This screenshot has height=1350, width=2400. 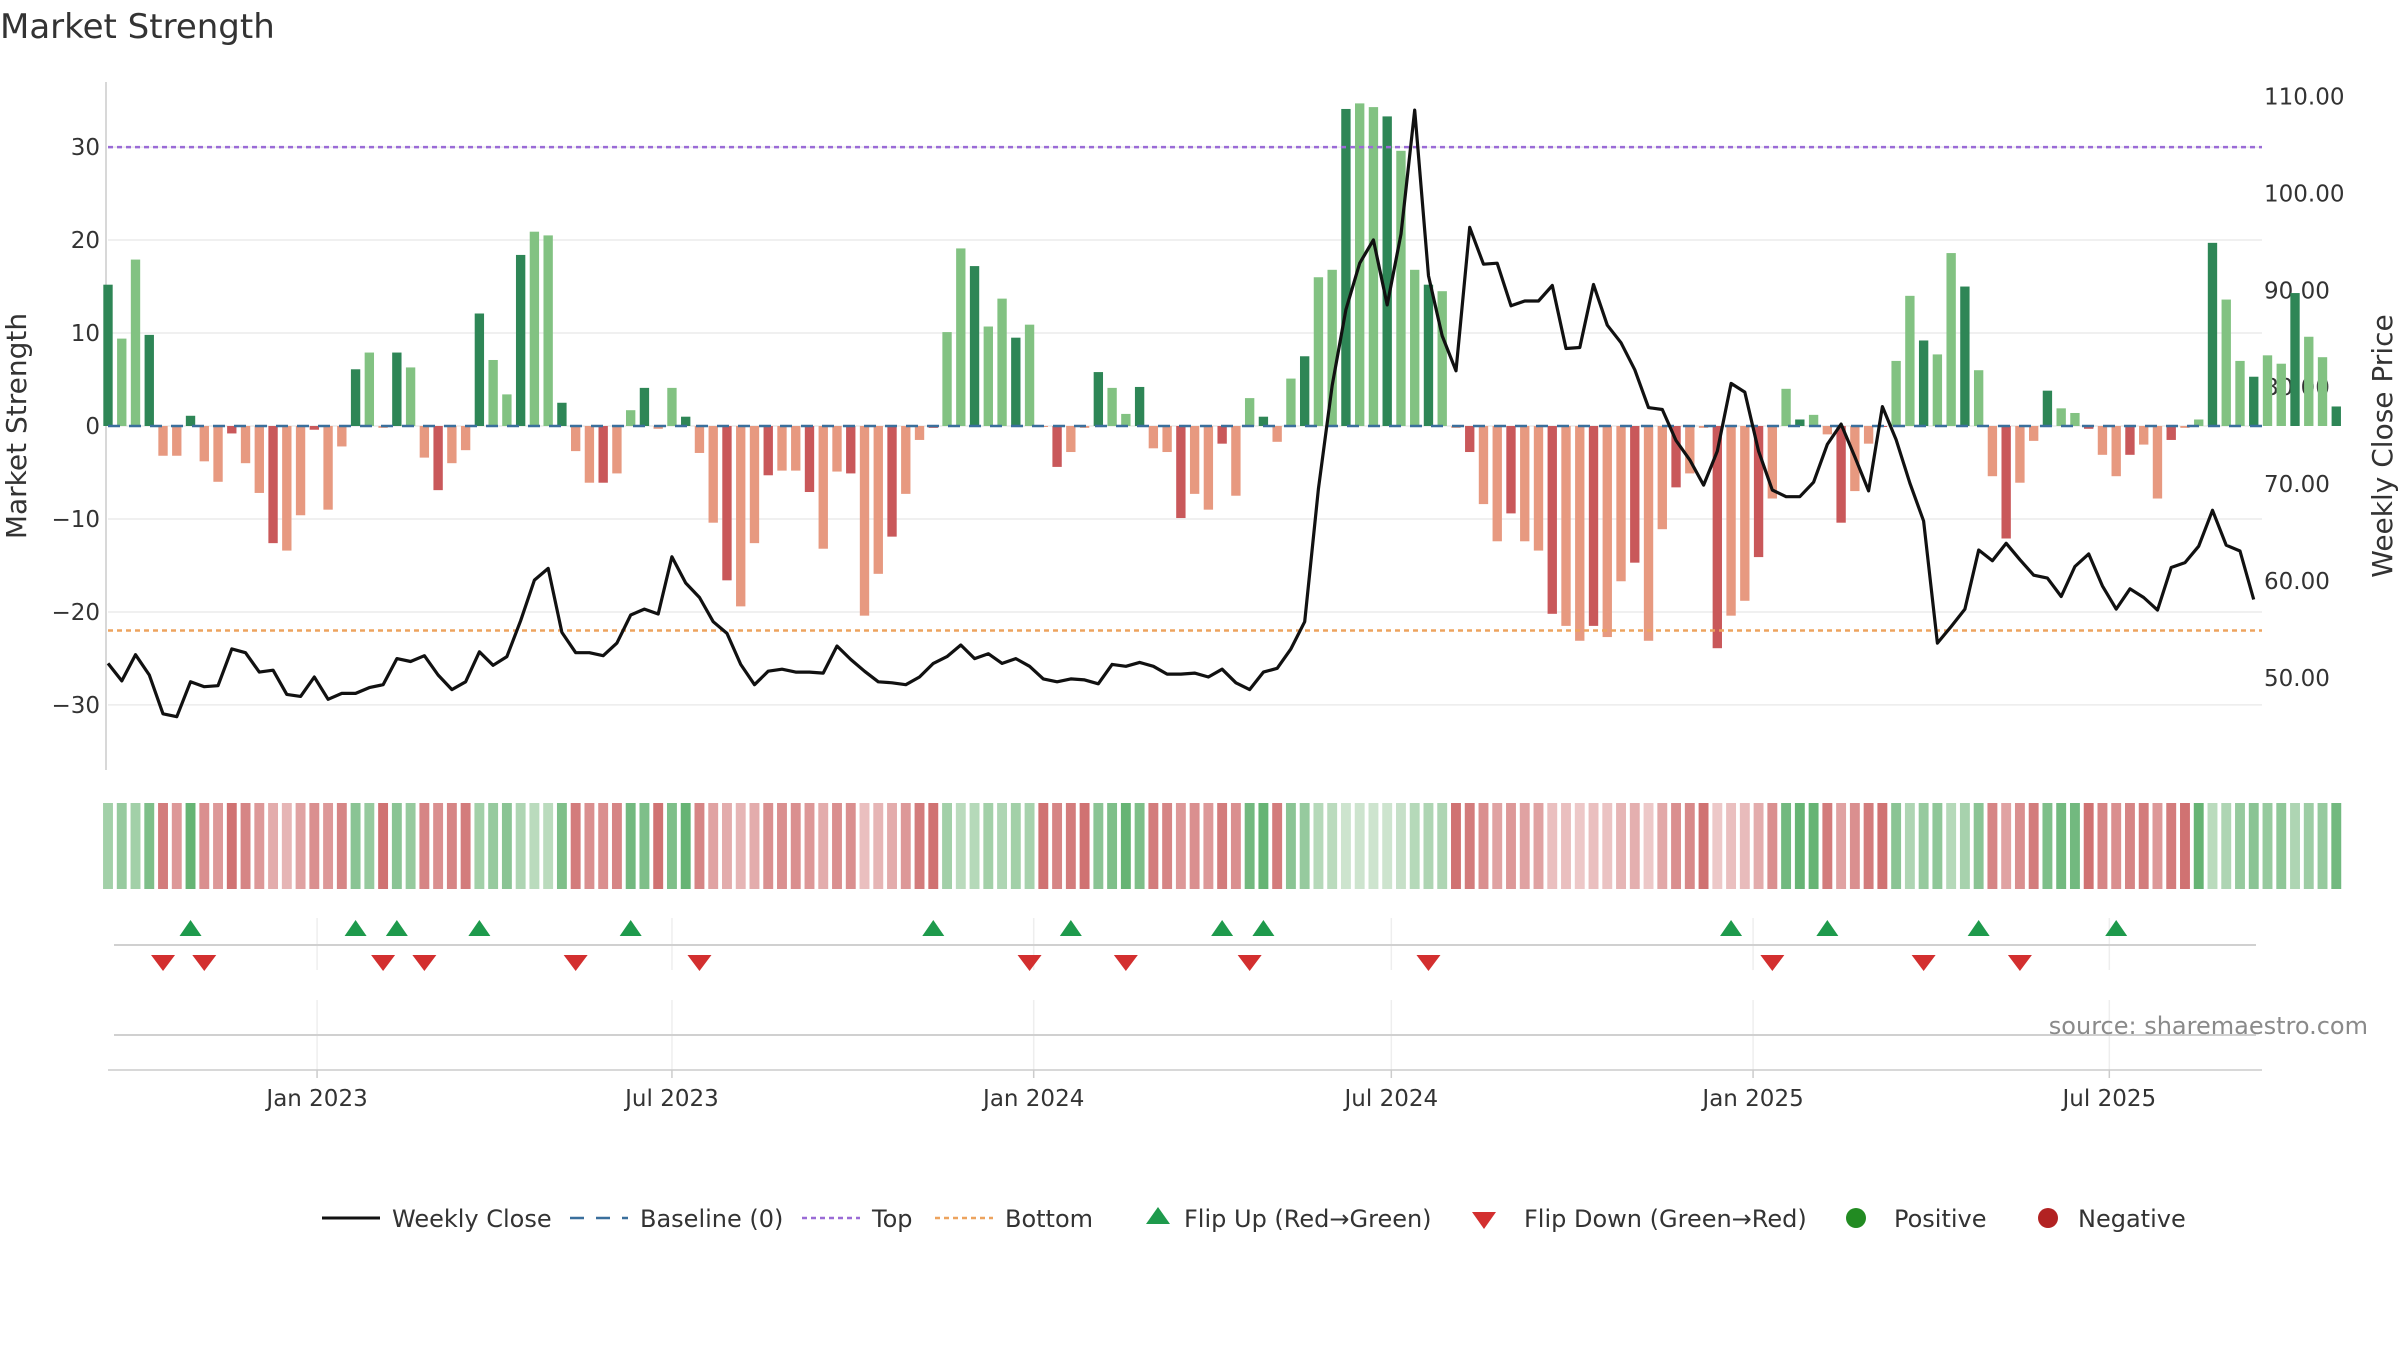 What do you see at coordinates (671, 1099) in the screenshot?
I see `x-tick-label: Jul 2023` at bounding box center [671, 1099].